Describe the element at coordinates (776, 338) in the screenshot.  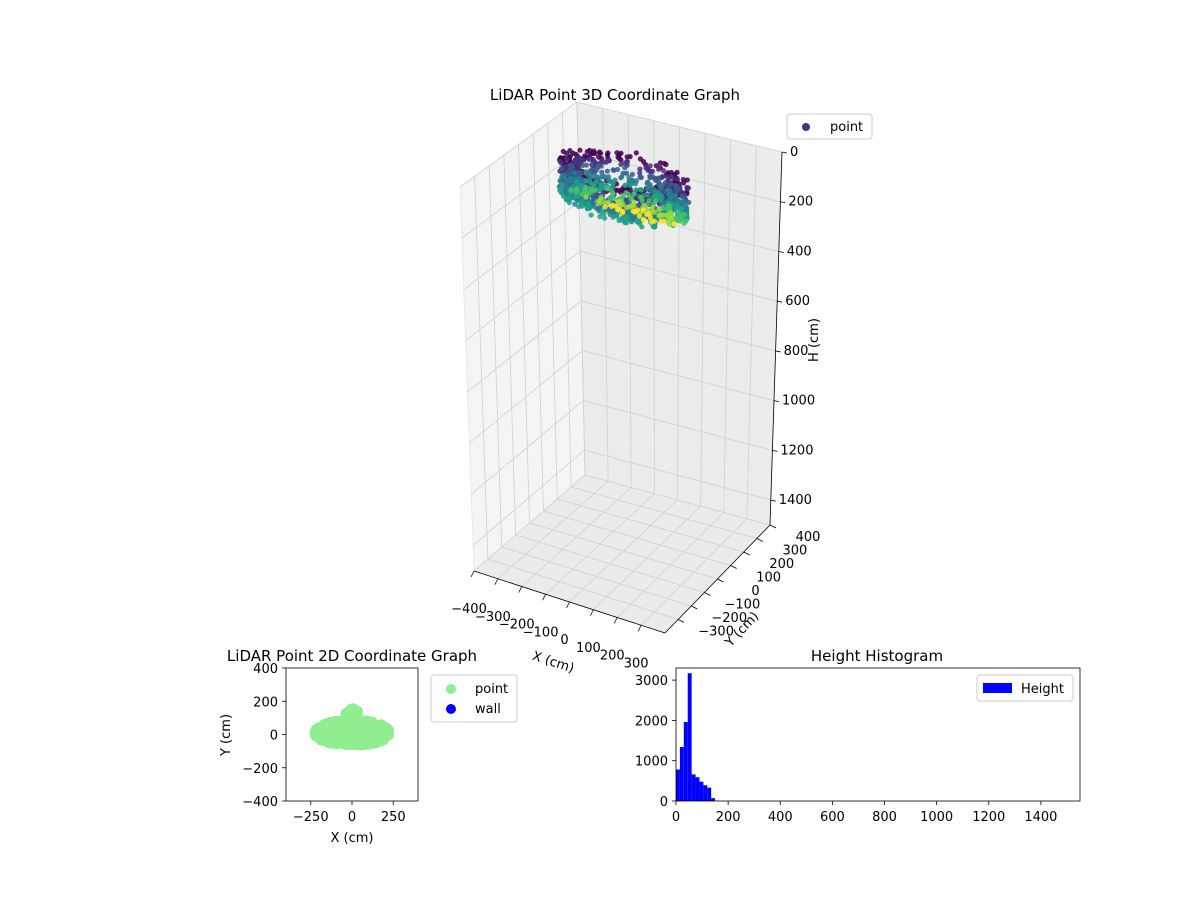
I see `z-axis-line` at that location.